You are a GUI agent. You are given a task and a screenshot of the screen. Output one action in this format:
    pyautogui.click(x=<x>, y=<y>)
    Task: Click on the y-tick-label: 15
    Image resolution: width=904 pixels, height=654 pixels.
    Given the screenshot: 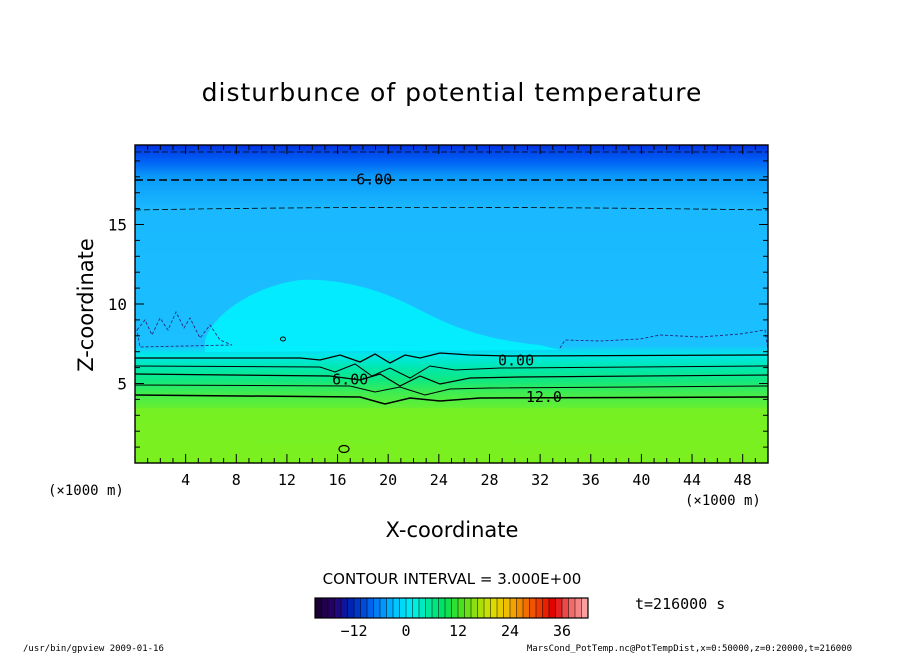 What is the action you would take?
    pyautogui.click(x=117, y=225)
    